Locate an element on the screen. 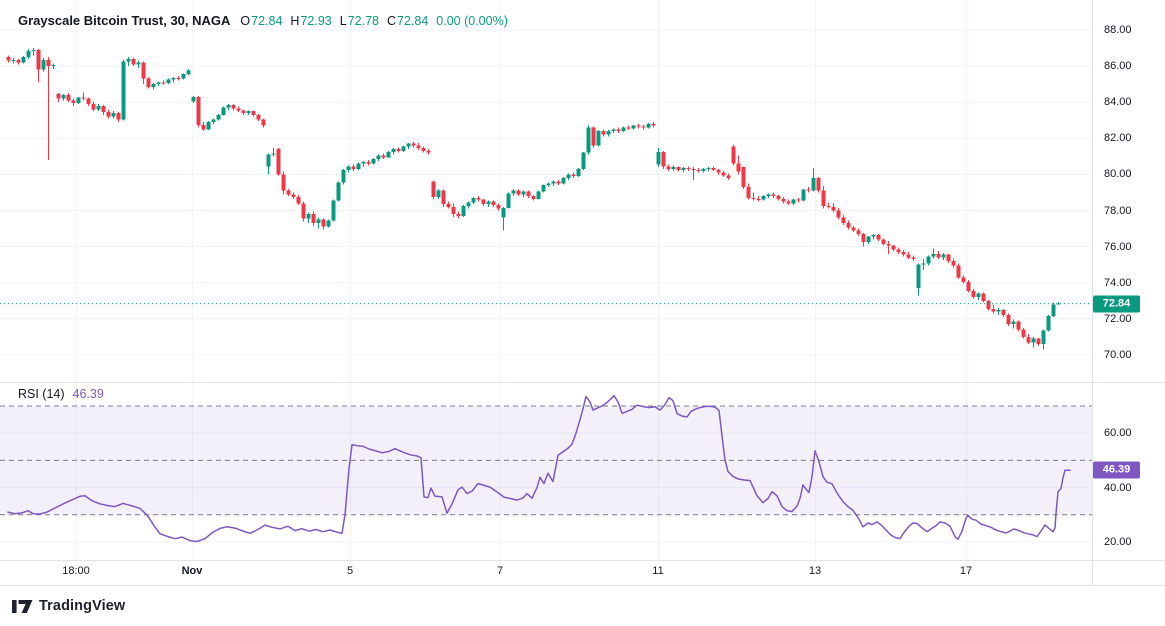 Image resolution: width=1165 pixels, height=626 pixels. symbol-title: Grayscale Bitcoin Trust, 30, NAGA is located at coordinates (124, 20).